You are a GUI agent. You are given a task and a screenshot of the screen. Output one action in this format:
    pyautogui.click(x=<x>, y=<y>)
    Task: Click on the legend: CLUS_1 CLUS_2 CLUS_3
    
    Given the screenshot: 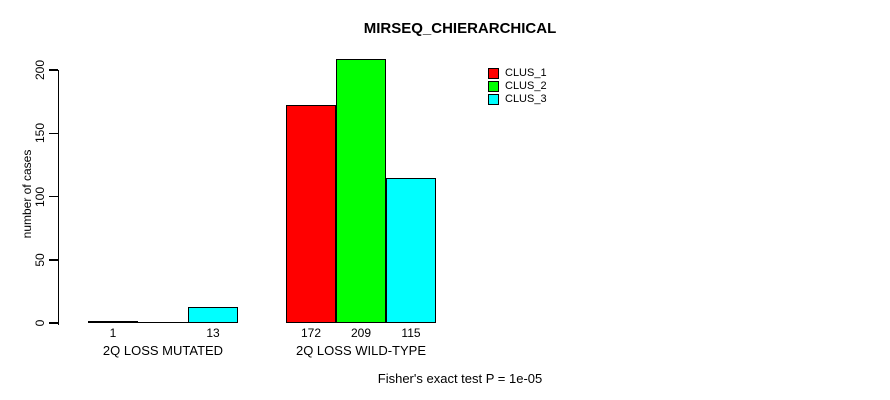 What is the action you would take?
    pyautogui.click(x=517, y=86)
    